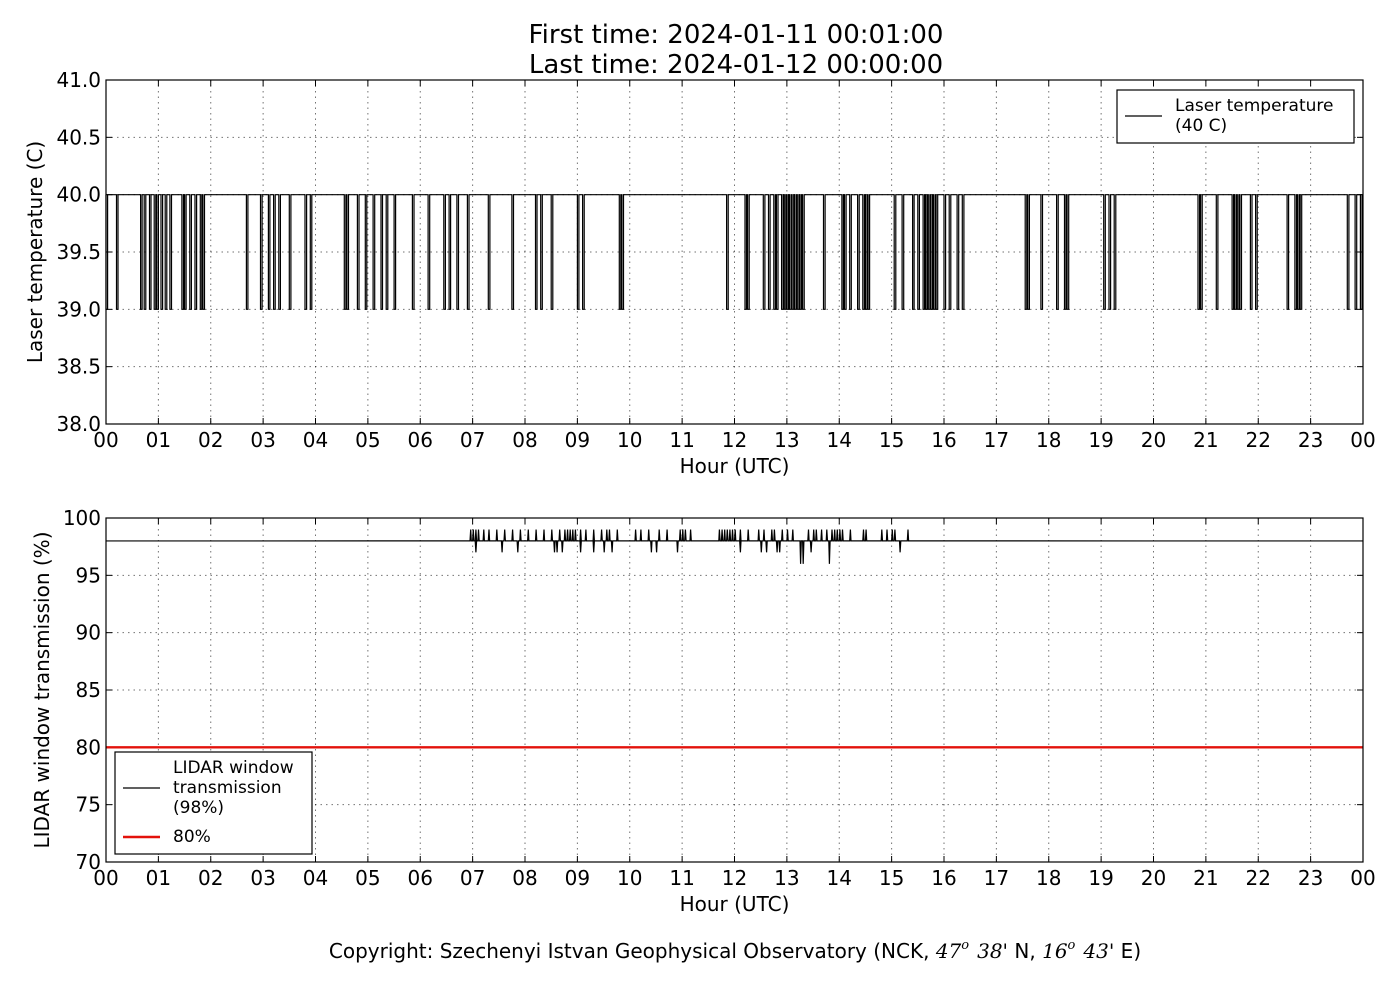 Image resolution: width=1400 pixels, height=1000 pixels. What do you see at coordinates (78, 309) in the screenshot?
I see `y-tick-label: 39.0` at bounding box center [78, 309].